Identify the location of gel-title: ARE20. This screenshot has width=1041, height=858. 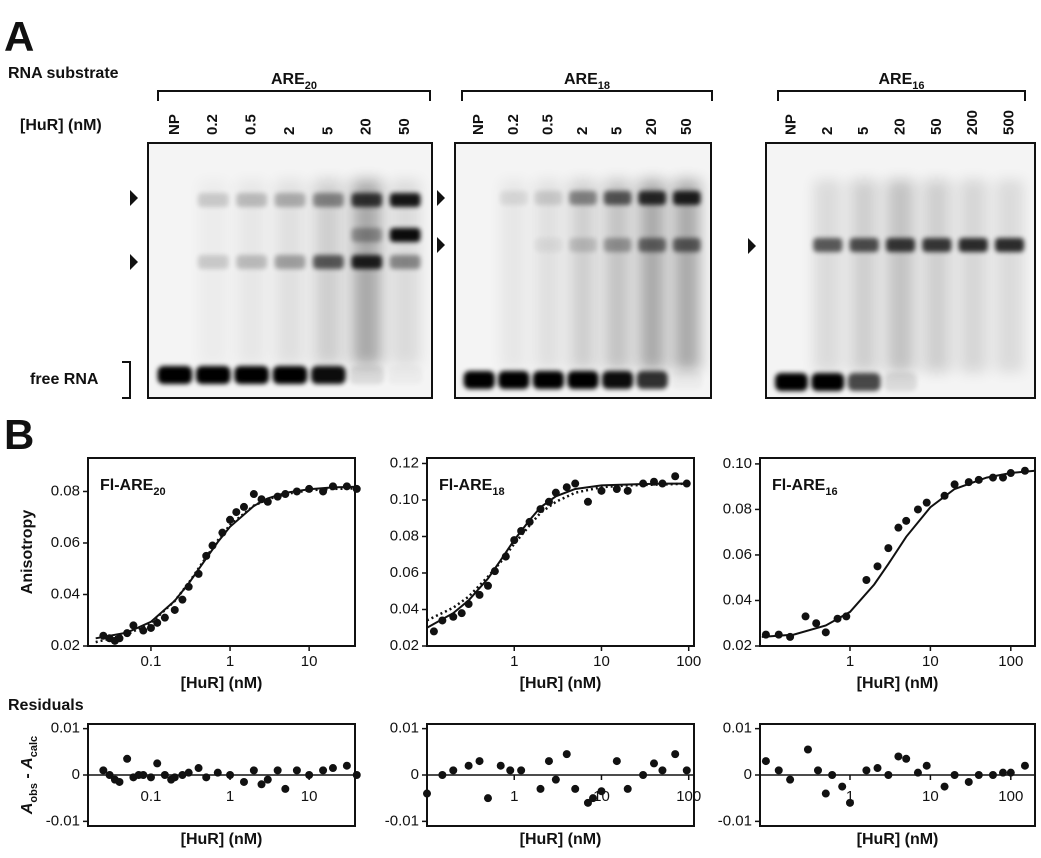
(294, 81).